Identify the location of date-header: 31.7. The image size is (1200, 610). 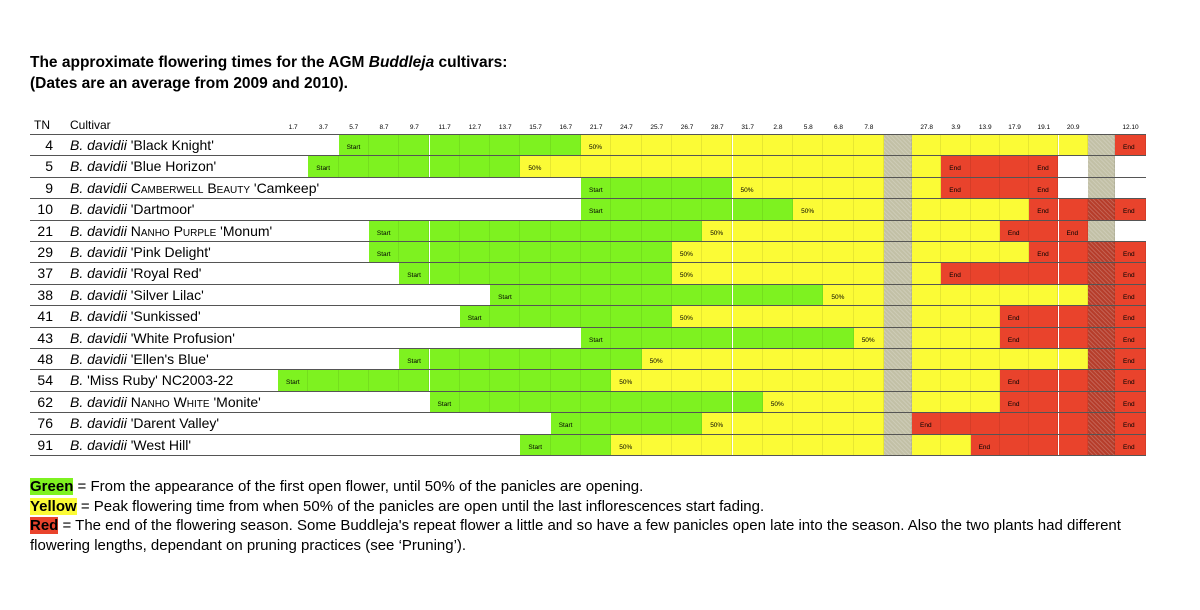
(747, 127).